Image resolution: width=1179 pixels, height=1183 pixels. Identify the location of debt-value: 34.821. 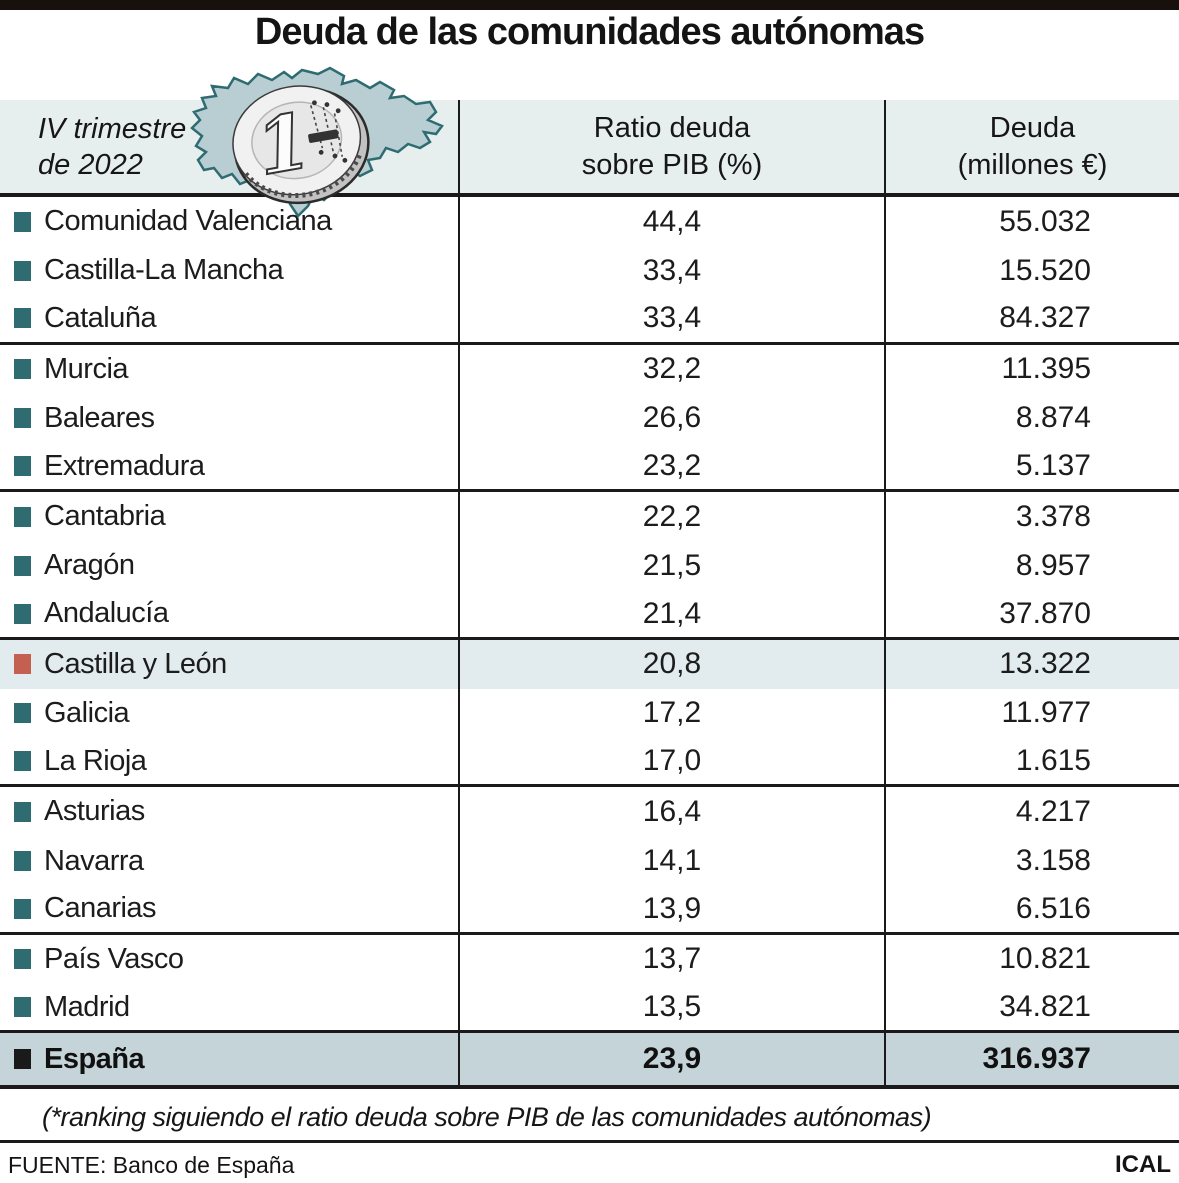
(1045, 1007).